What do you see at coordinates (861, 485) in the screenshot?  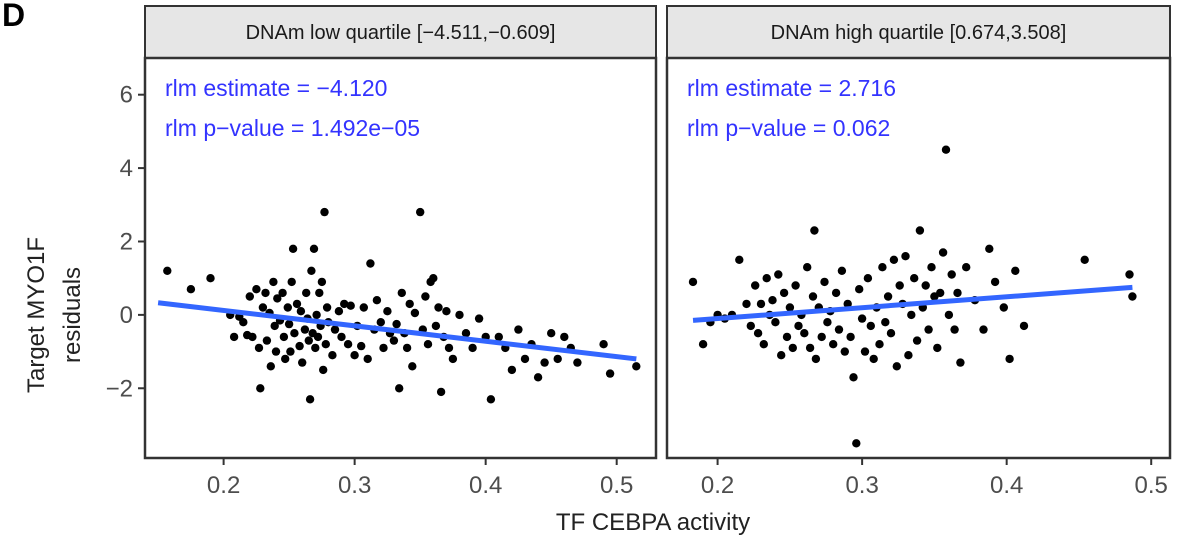 I see `x-tick-label: 0.3` at bounding box center [861, 485].